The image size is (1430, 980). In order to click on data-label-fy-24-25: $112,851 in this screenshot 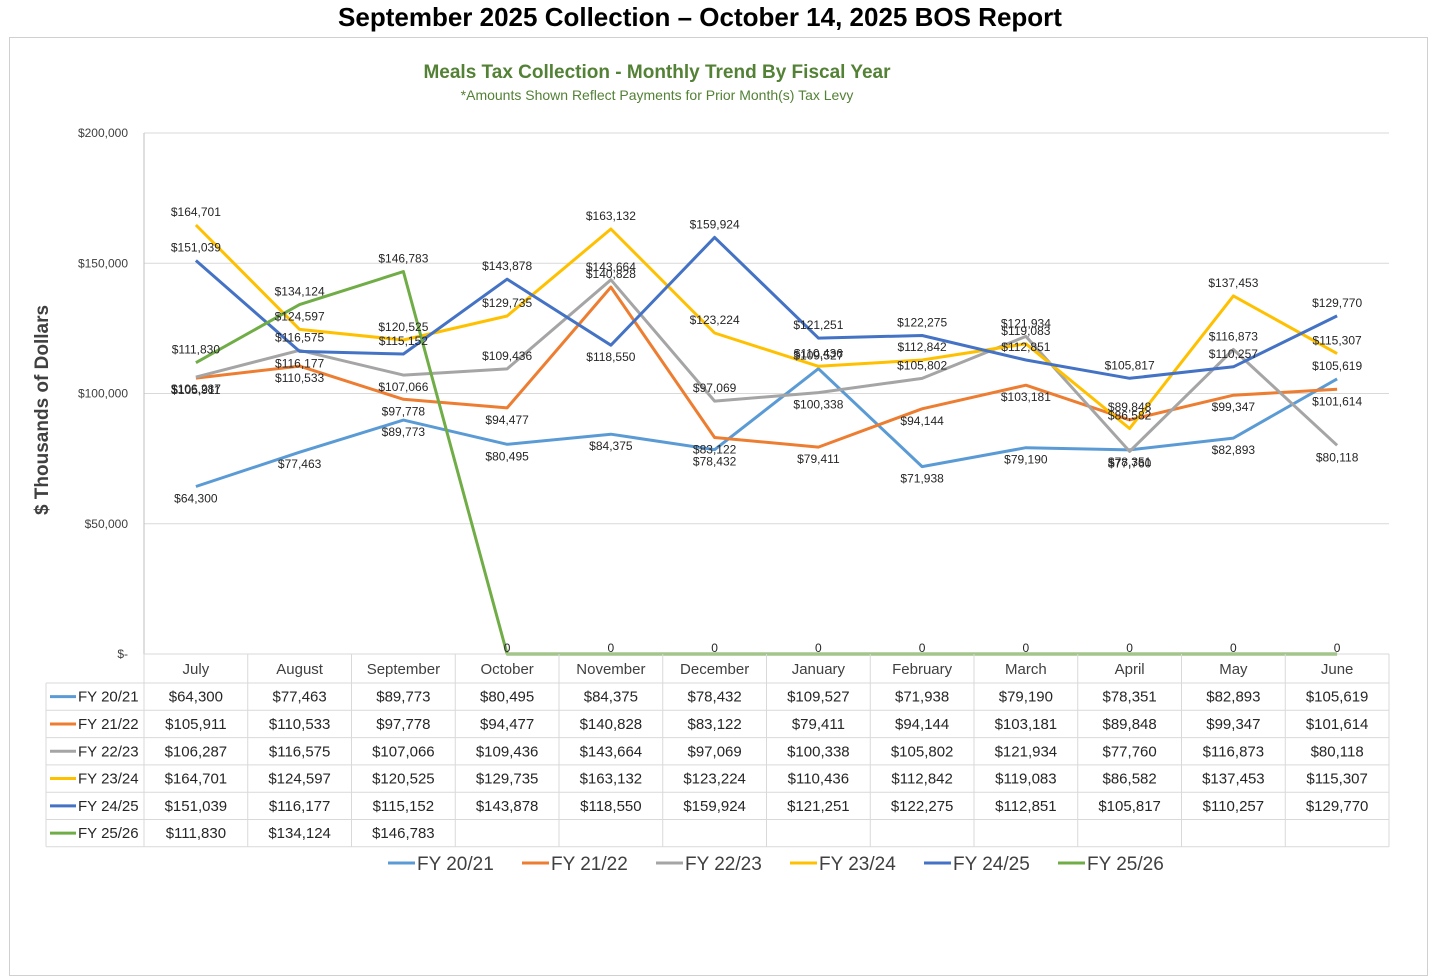, I will do `click(1025, 347)`.